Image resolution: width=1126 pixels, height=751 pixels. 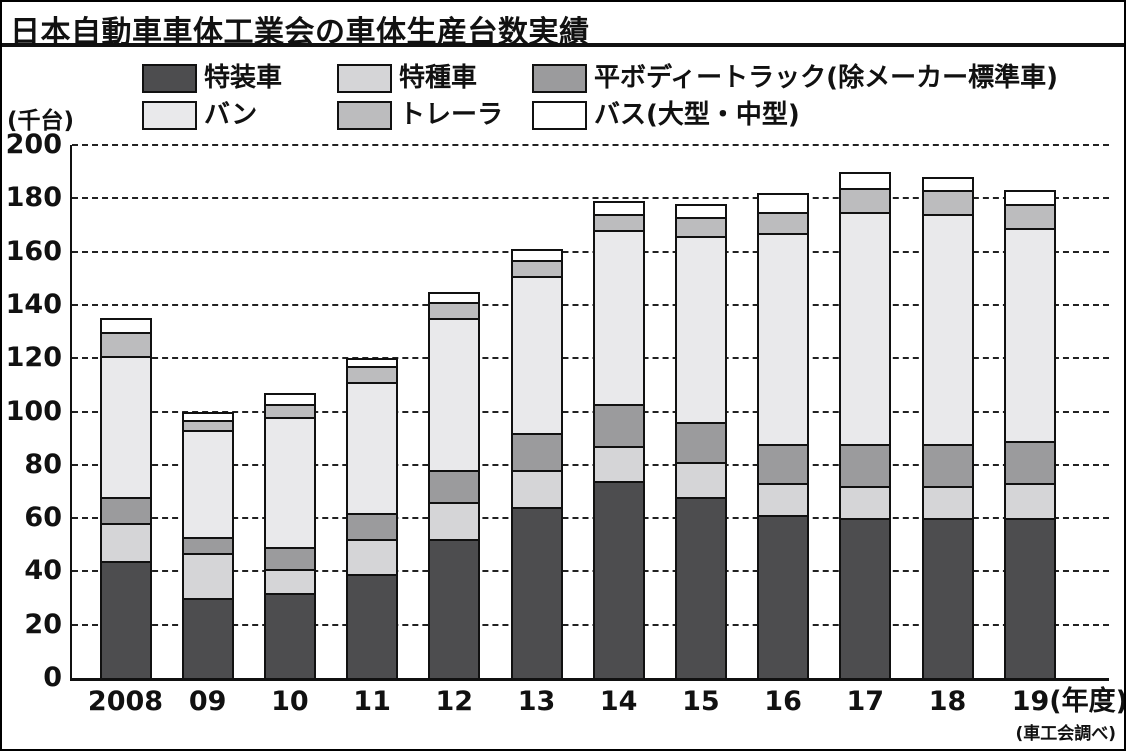 What do you see at coordinates (33, 358) in the screenshot?
I see `y-axis-tick-label: 120` at bounding box center [33, 358].